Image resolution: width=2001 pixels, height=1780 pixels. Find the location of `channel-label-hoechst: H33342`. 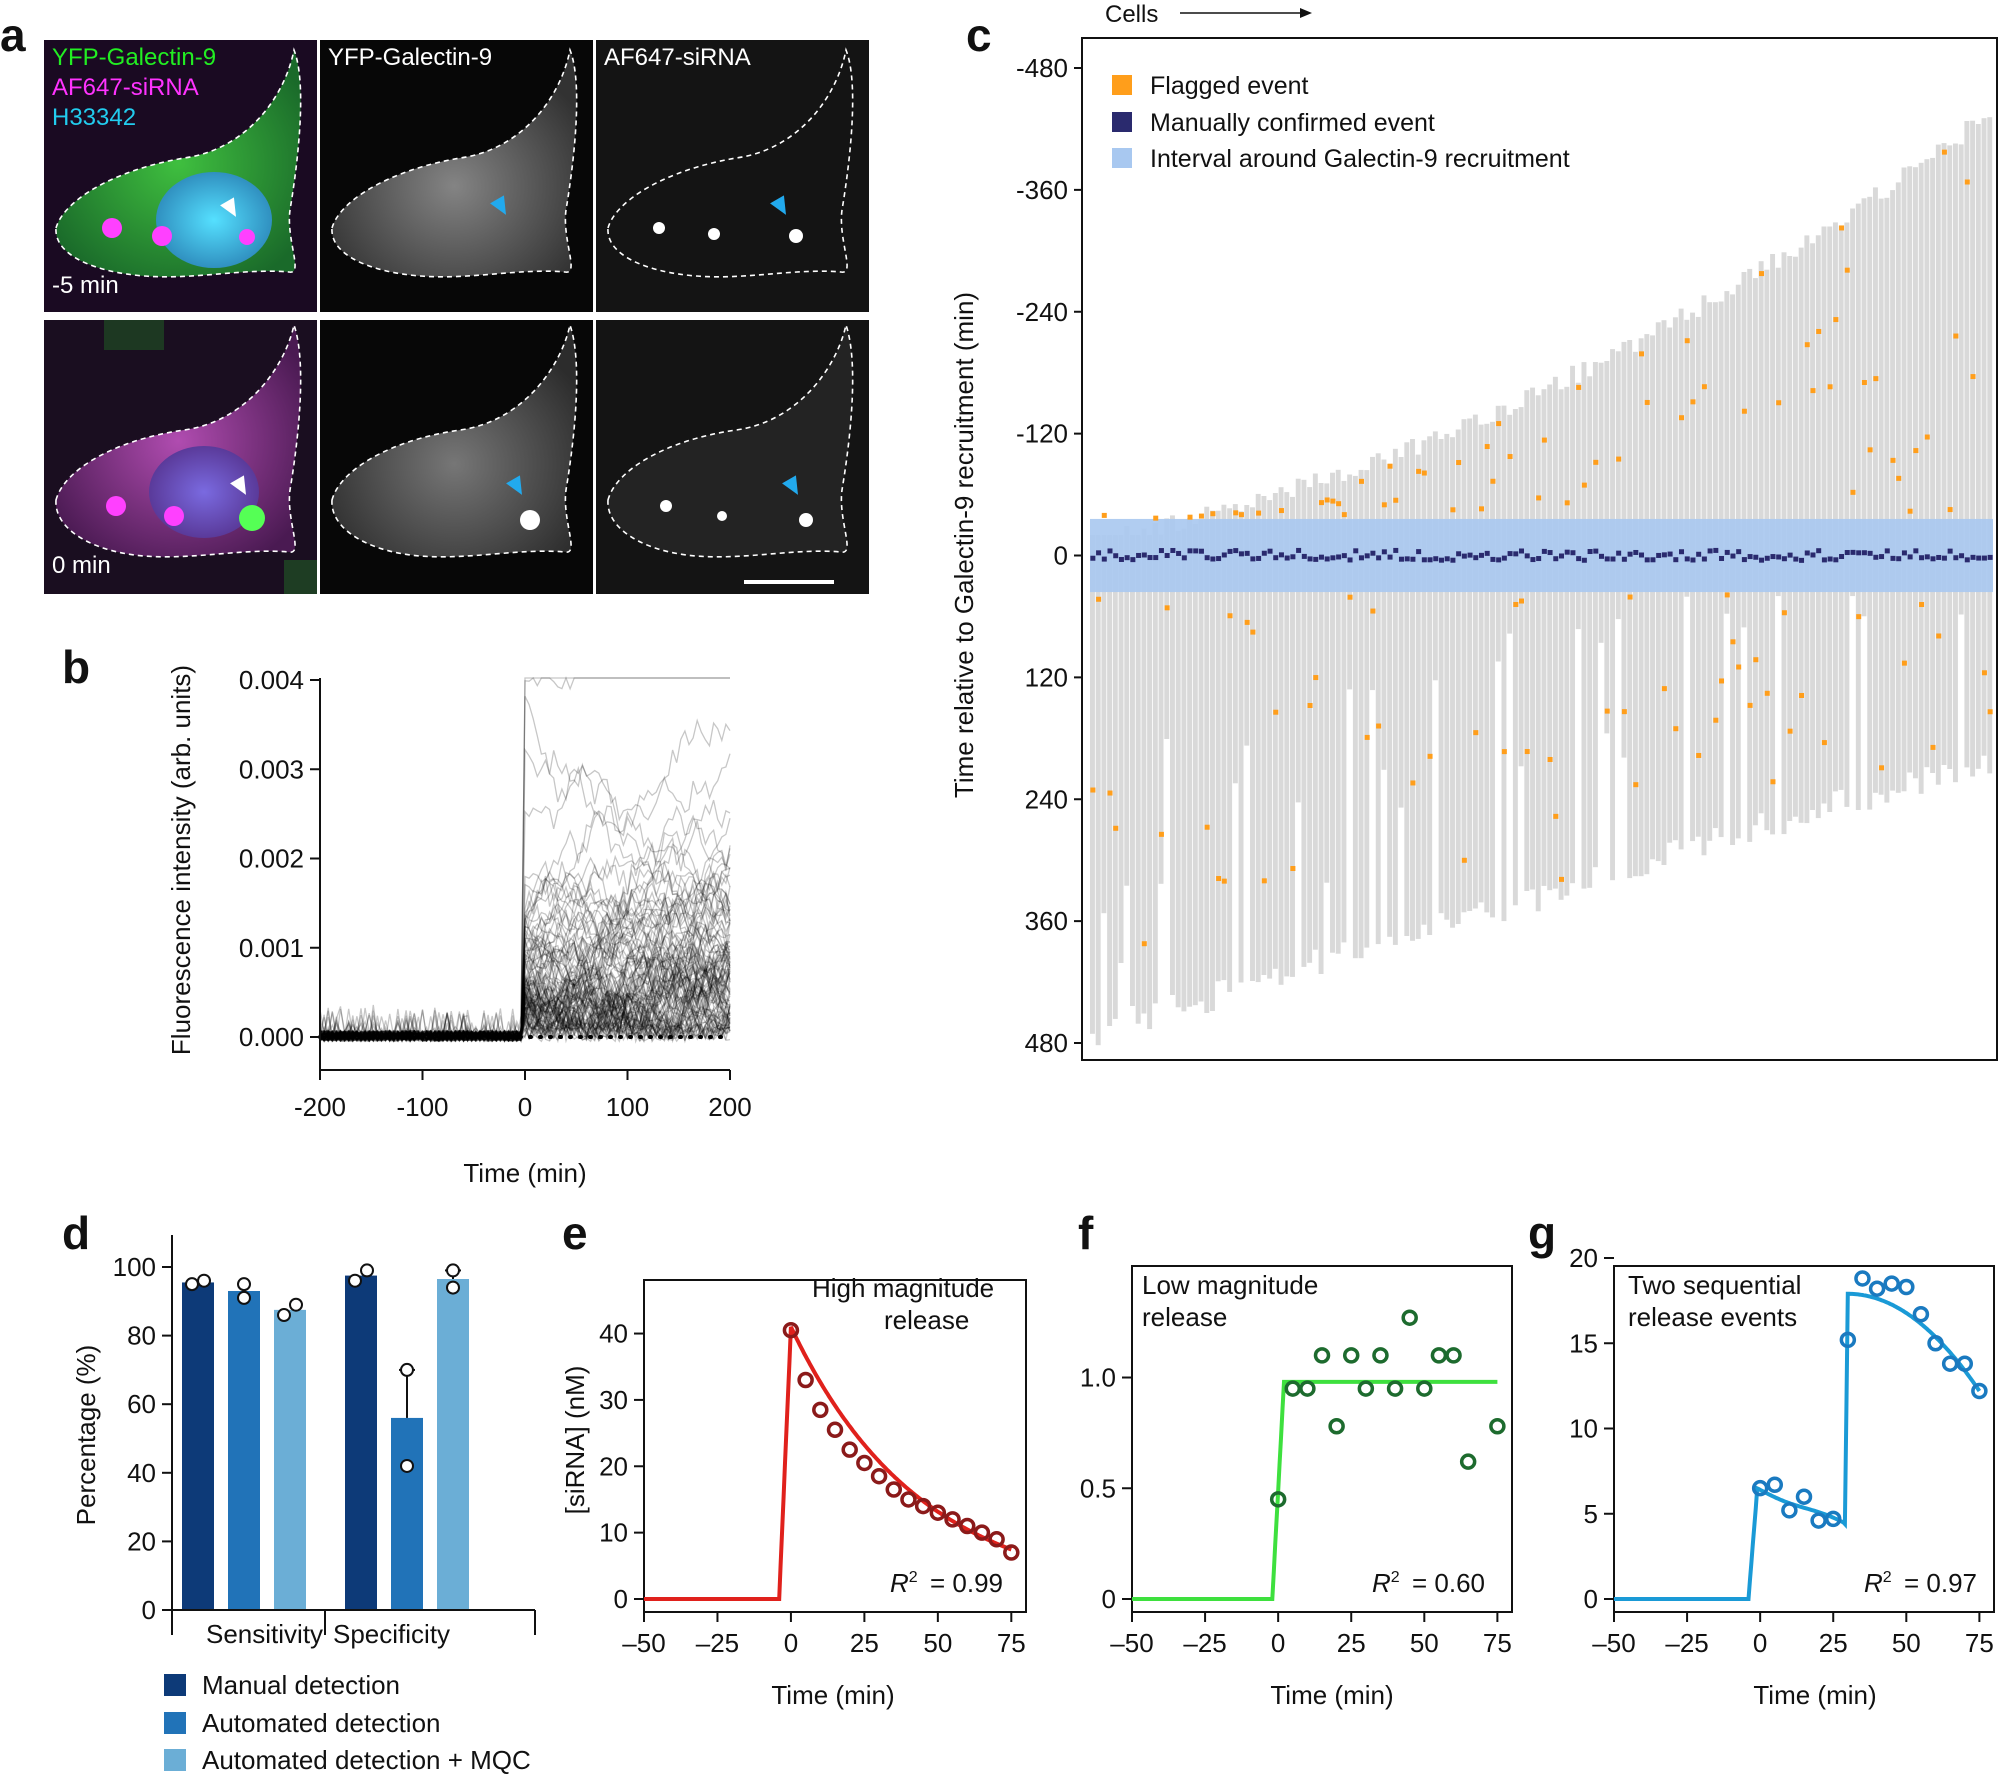

channel-label-hoechst: H33342 is located at coordinates (94, 117).